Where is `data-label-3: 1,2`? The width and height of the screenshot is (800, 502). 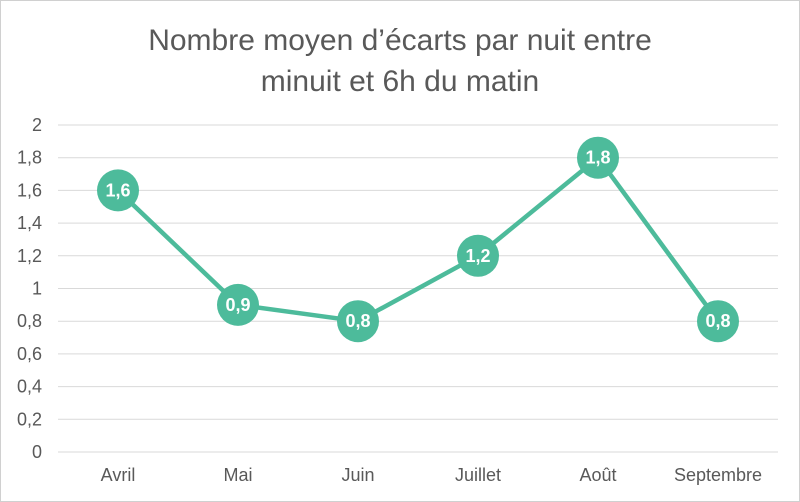 data-label-3: 1,2 is located at coordinates (477, 256).